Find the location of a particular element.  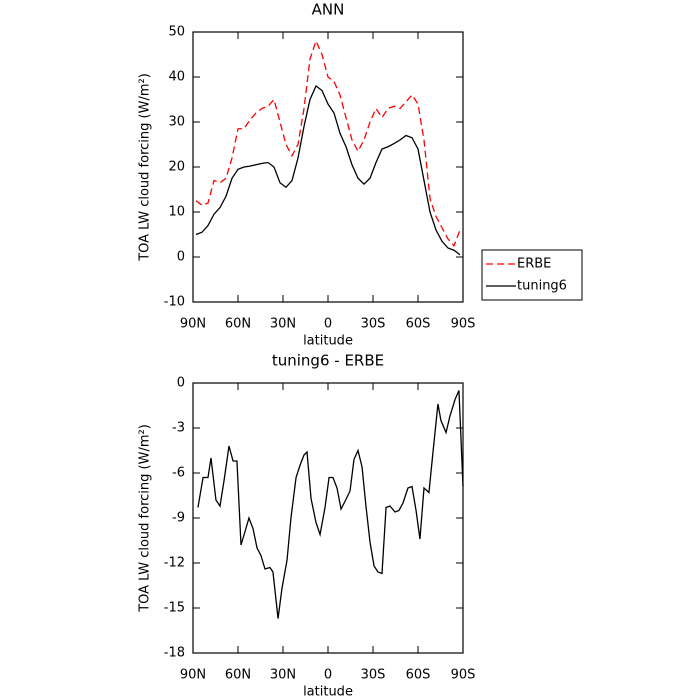

y-tick-label: -18 is located at coordinates (174, 653).